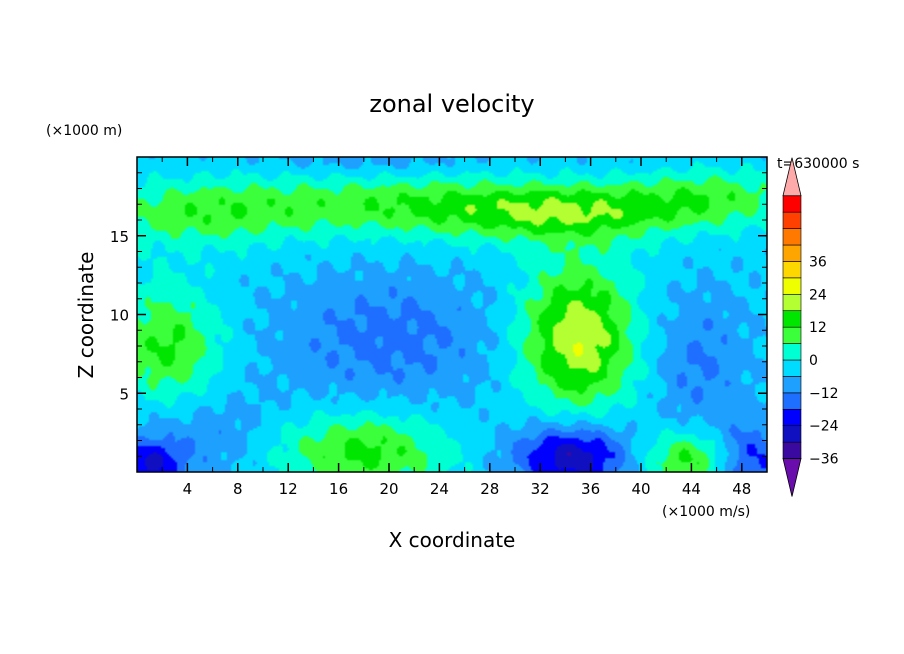  What do you see at coordinates (439, 489) in the screenshot?
I see `x-tick-label: 24` at bounding box center [439, 489].